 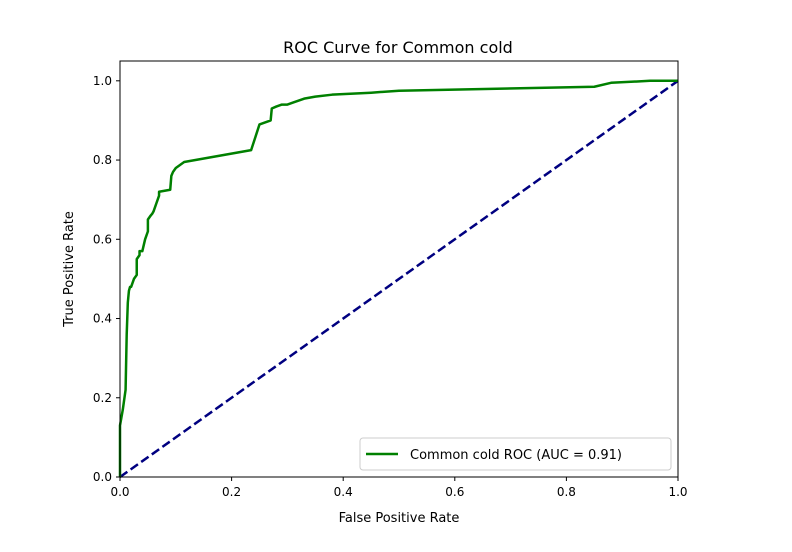 I want to click on legend-entry-common-cold-roc: Common cold ROC (AUC = 0.91), so click(x=516, y=455).